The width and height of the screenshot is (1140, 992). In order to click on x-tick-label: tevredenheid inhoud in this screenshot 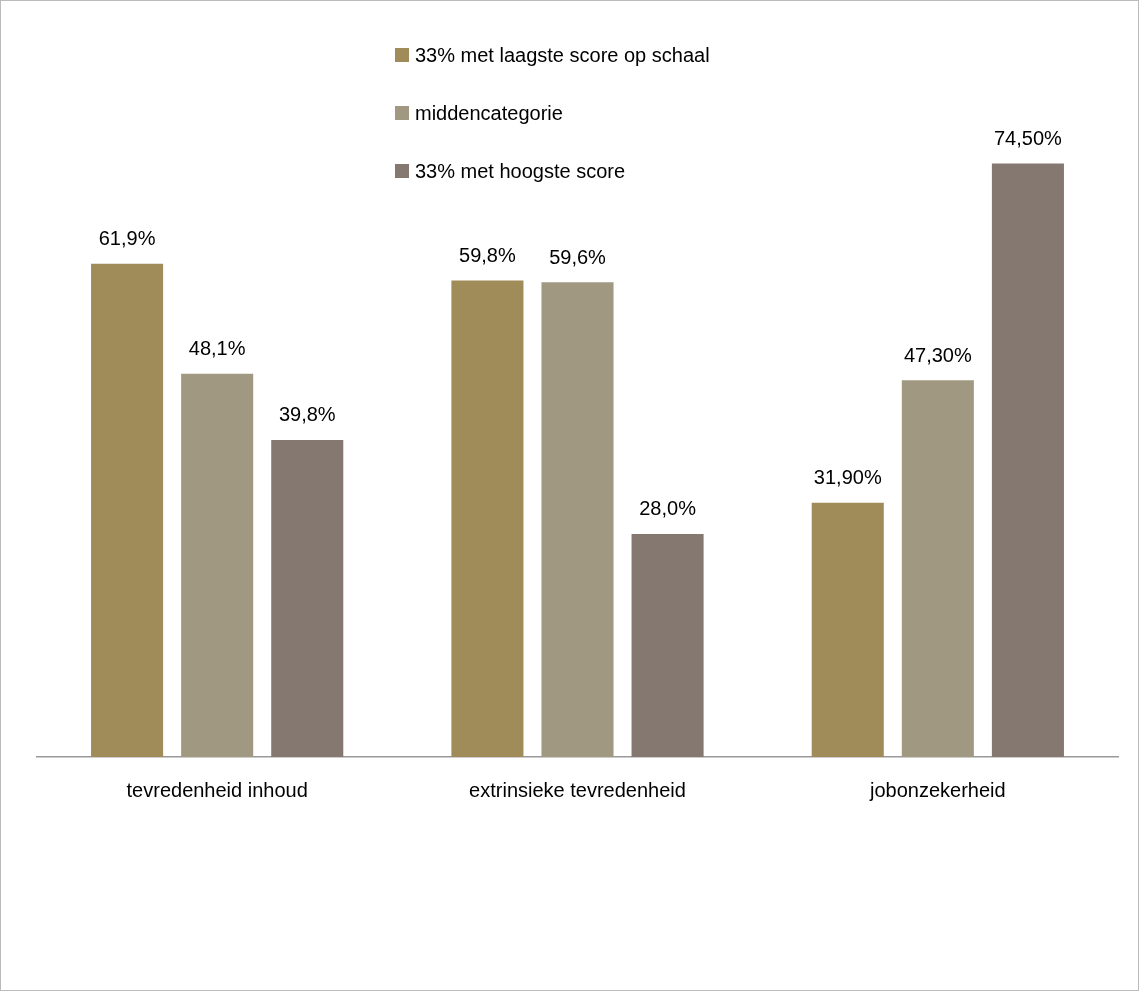, I will do `click(217, 789)`.